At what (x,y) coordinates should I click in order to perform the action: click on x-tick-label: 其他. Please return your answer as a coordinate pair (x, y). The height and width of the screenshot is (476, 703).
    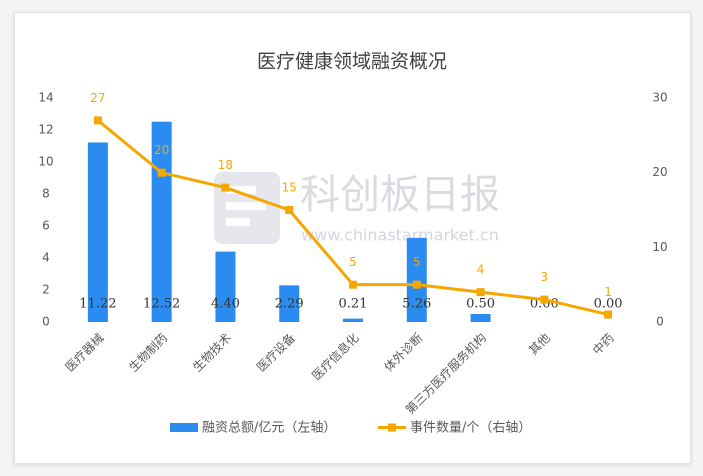
    Looking at the image, I should click on (539, 344).